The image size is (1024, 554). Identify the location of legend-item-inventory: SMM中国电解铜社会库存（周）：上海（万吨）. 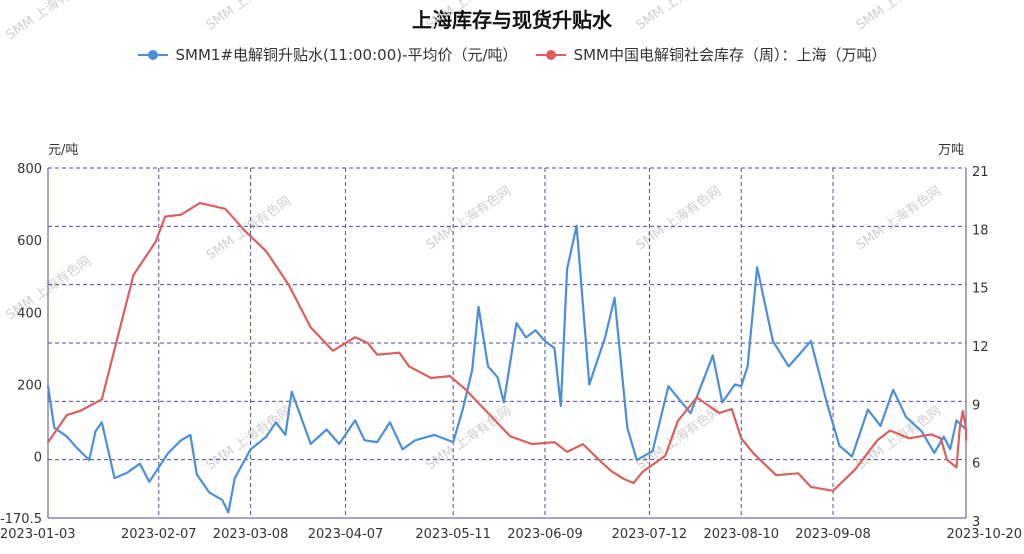
(711, 54).